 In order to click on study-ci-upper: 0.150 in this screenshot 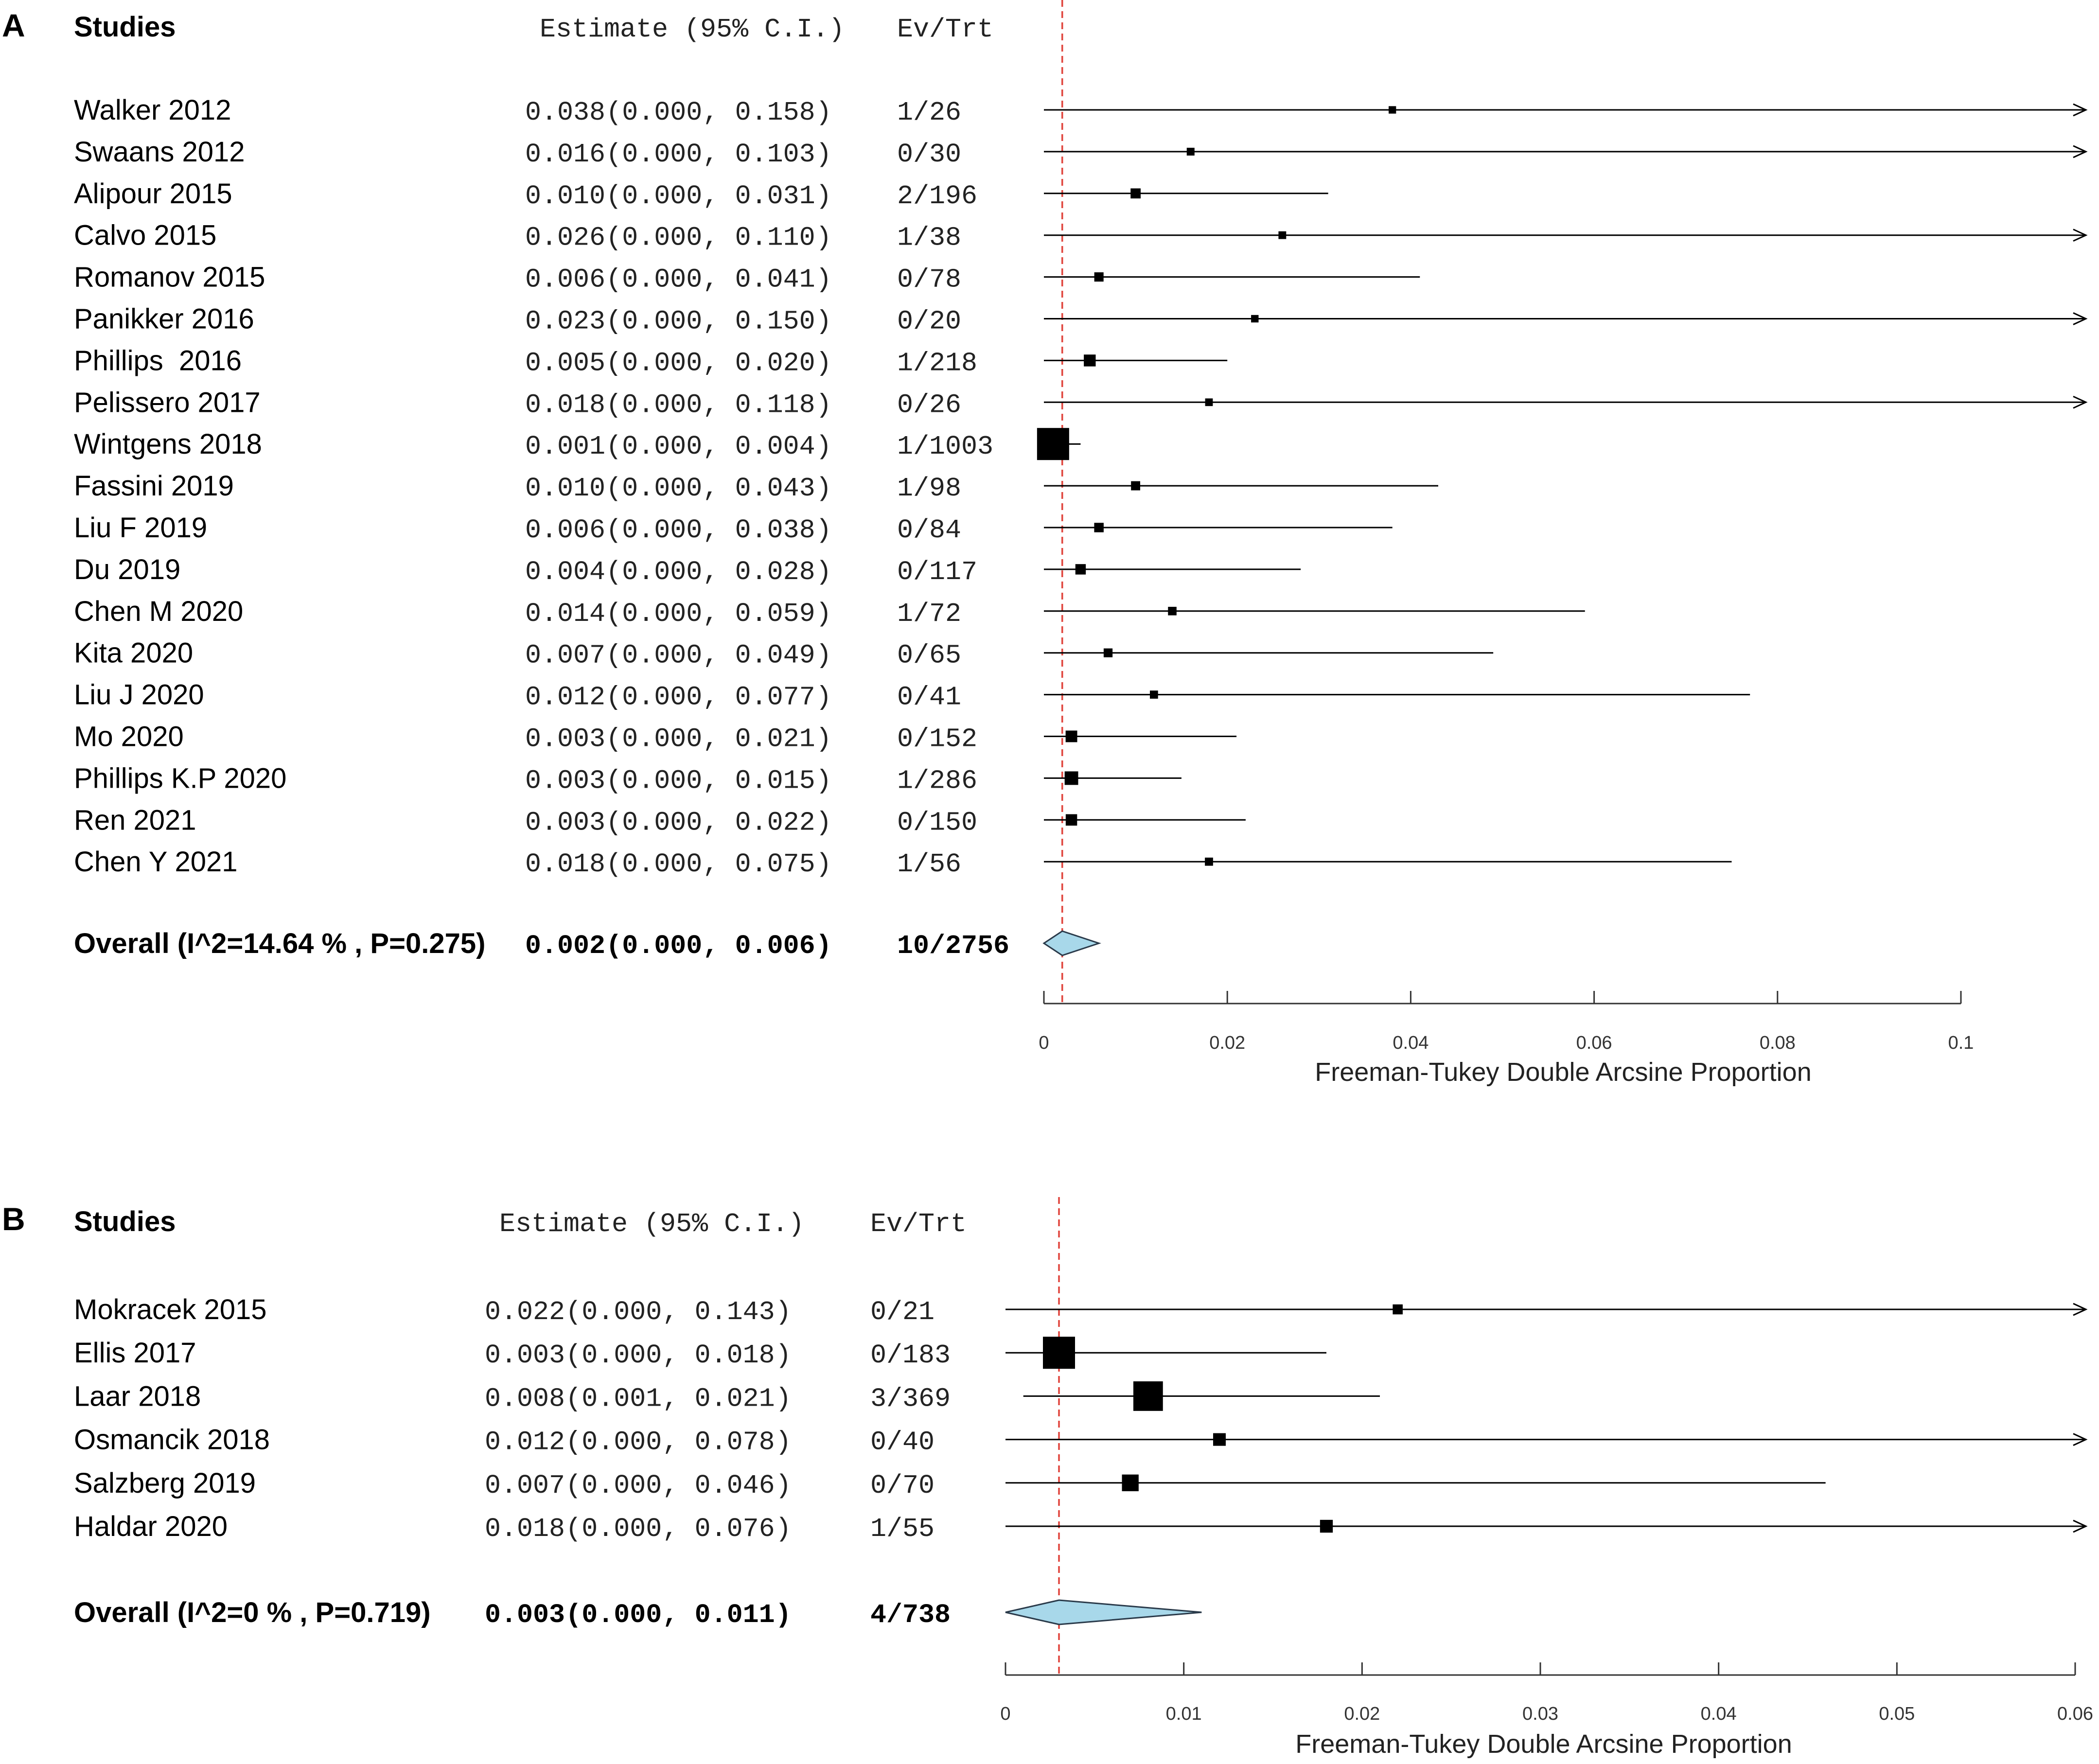, I will do `click(775, 321)`.